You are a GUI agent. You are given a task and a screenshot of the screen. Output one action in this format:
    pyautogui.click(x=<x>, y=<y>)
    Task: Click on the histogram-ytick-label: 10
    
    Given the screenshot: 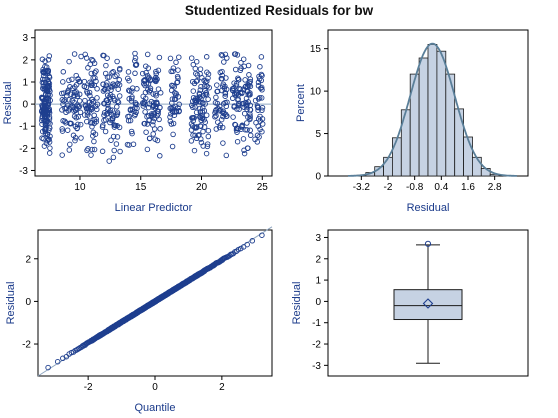 What is the action you would take?
    pyautogui.click(x=316, y=92)
    